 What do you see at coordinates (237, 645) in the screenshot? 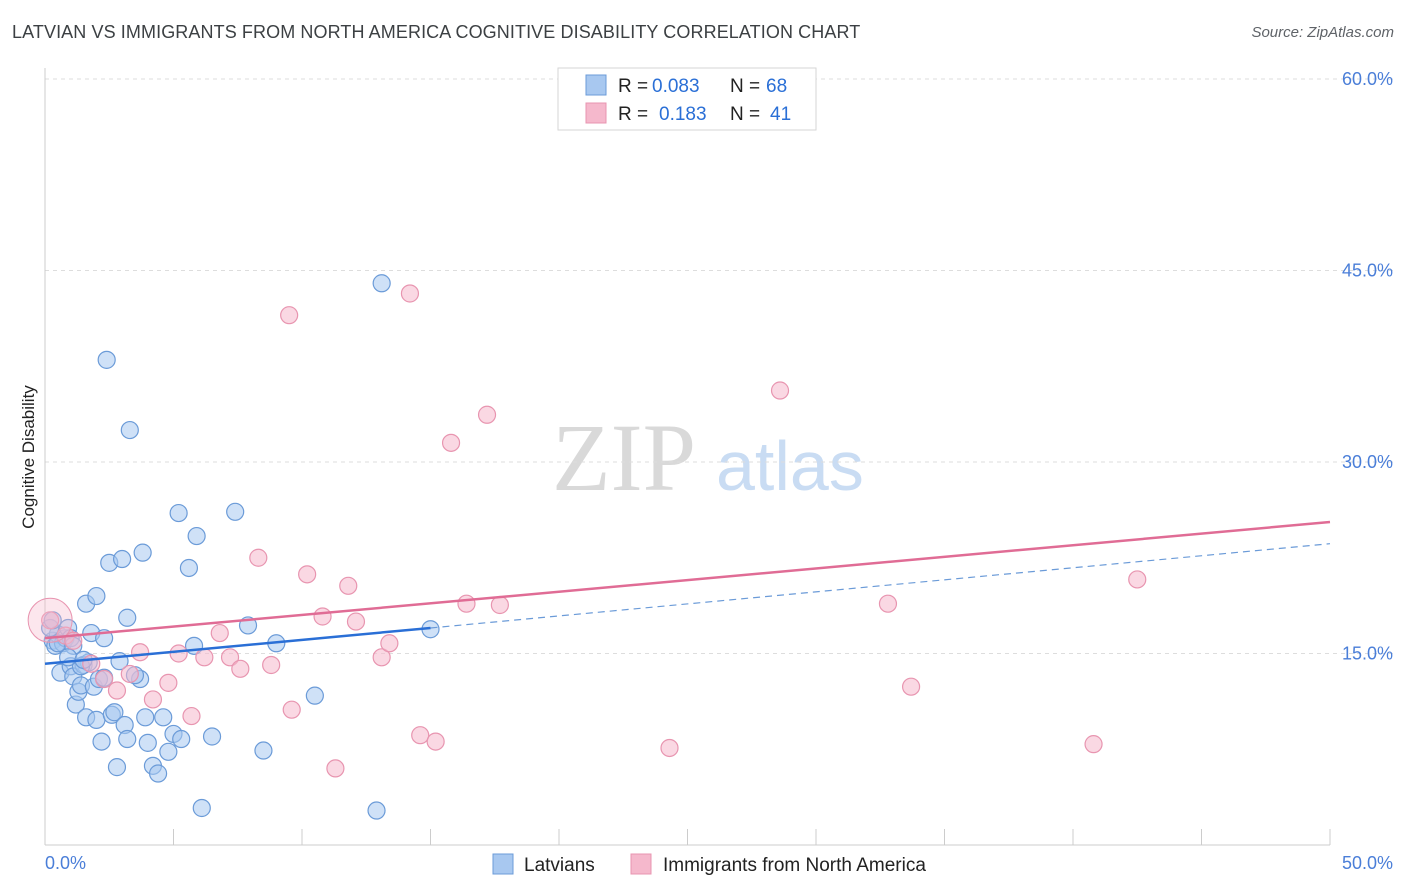
I see `latvians-trend-line` at bounding box center [237, 645].